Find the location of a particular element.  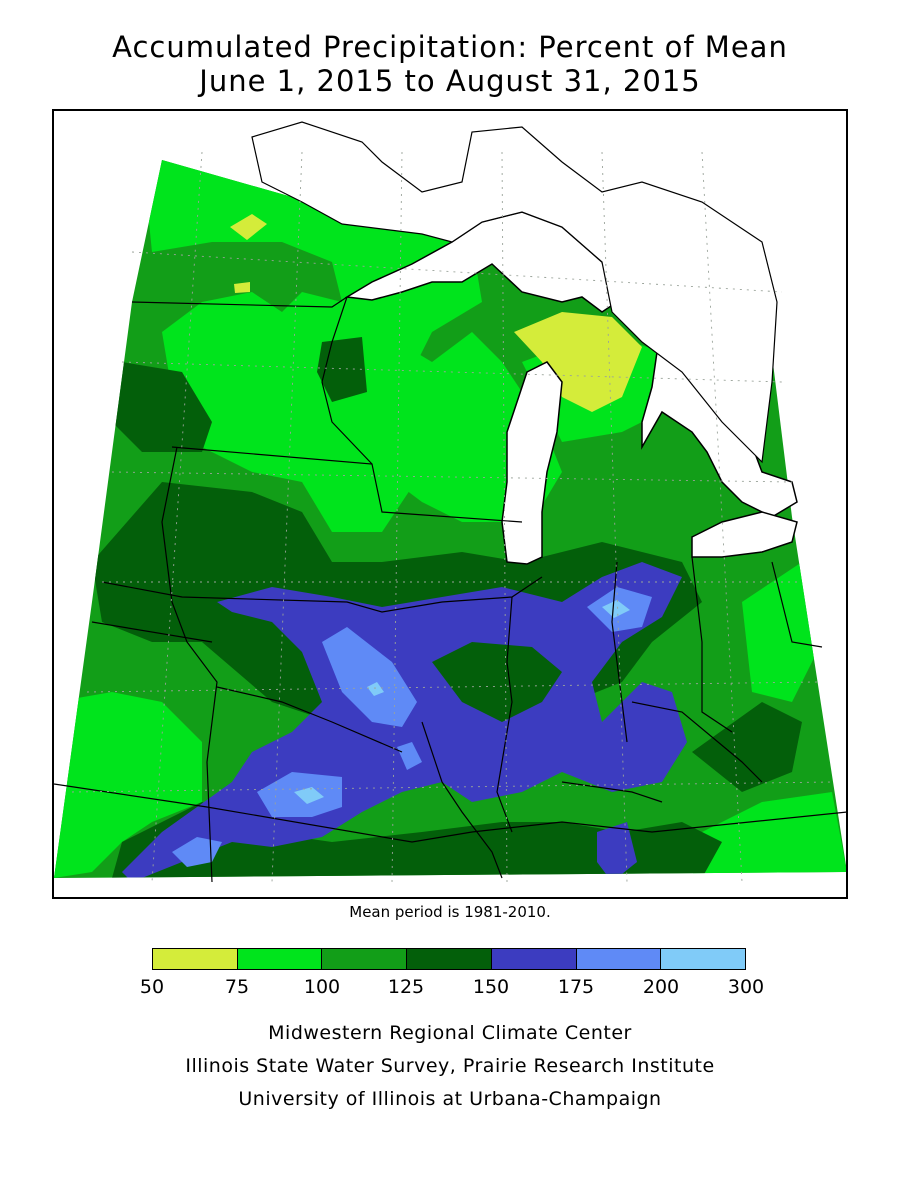

legend-tick: 300 is located at coordinates (746, 987).